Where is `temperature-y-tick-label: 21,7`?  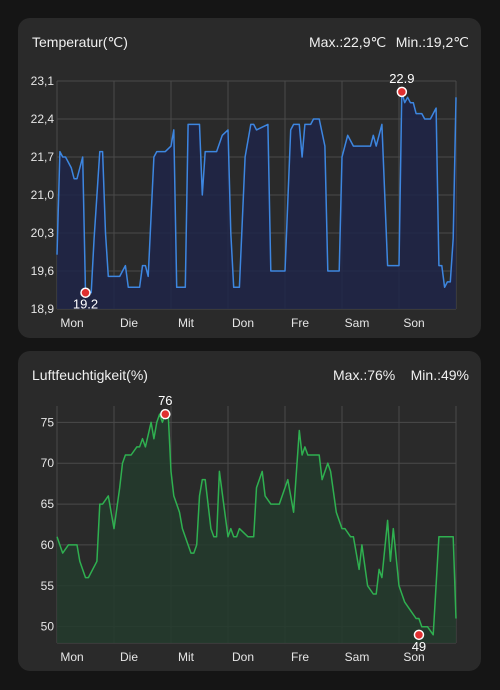
temperature-y-tick-label: 21,7 is located at coordinates (43, 157).